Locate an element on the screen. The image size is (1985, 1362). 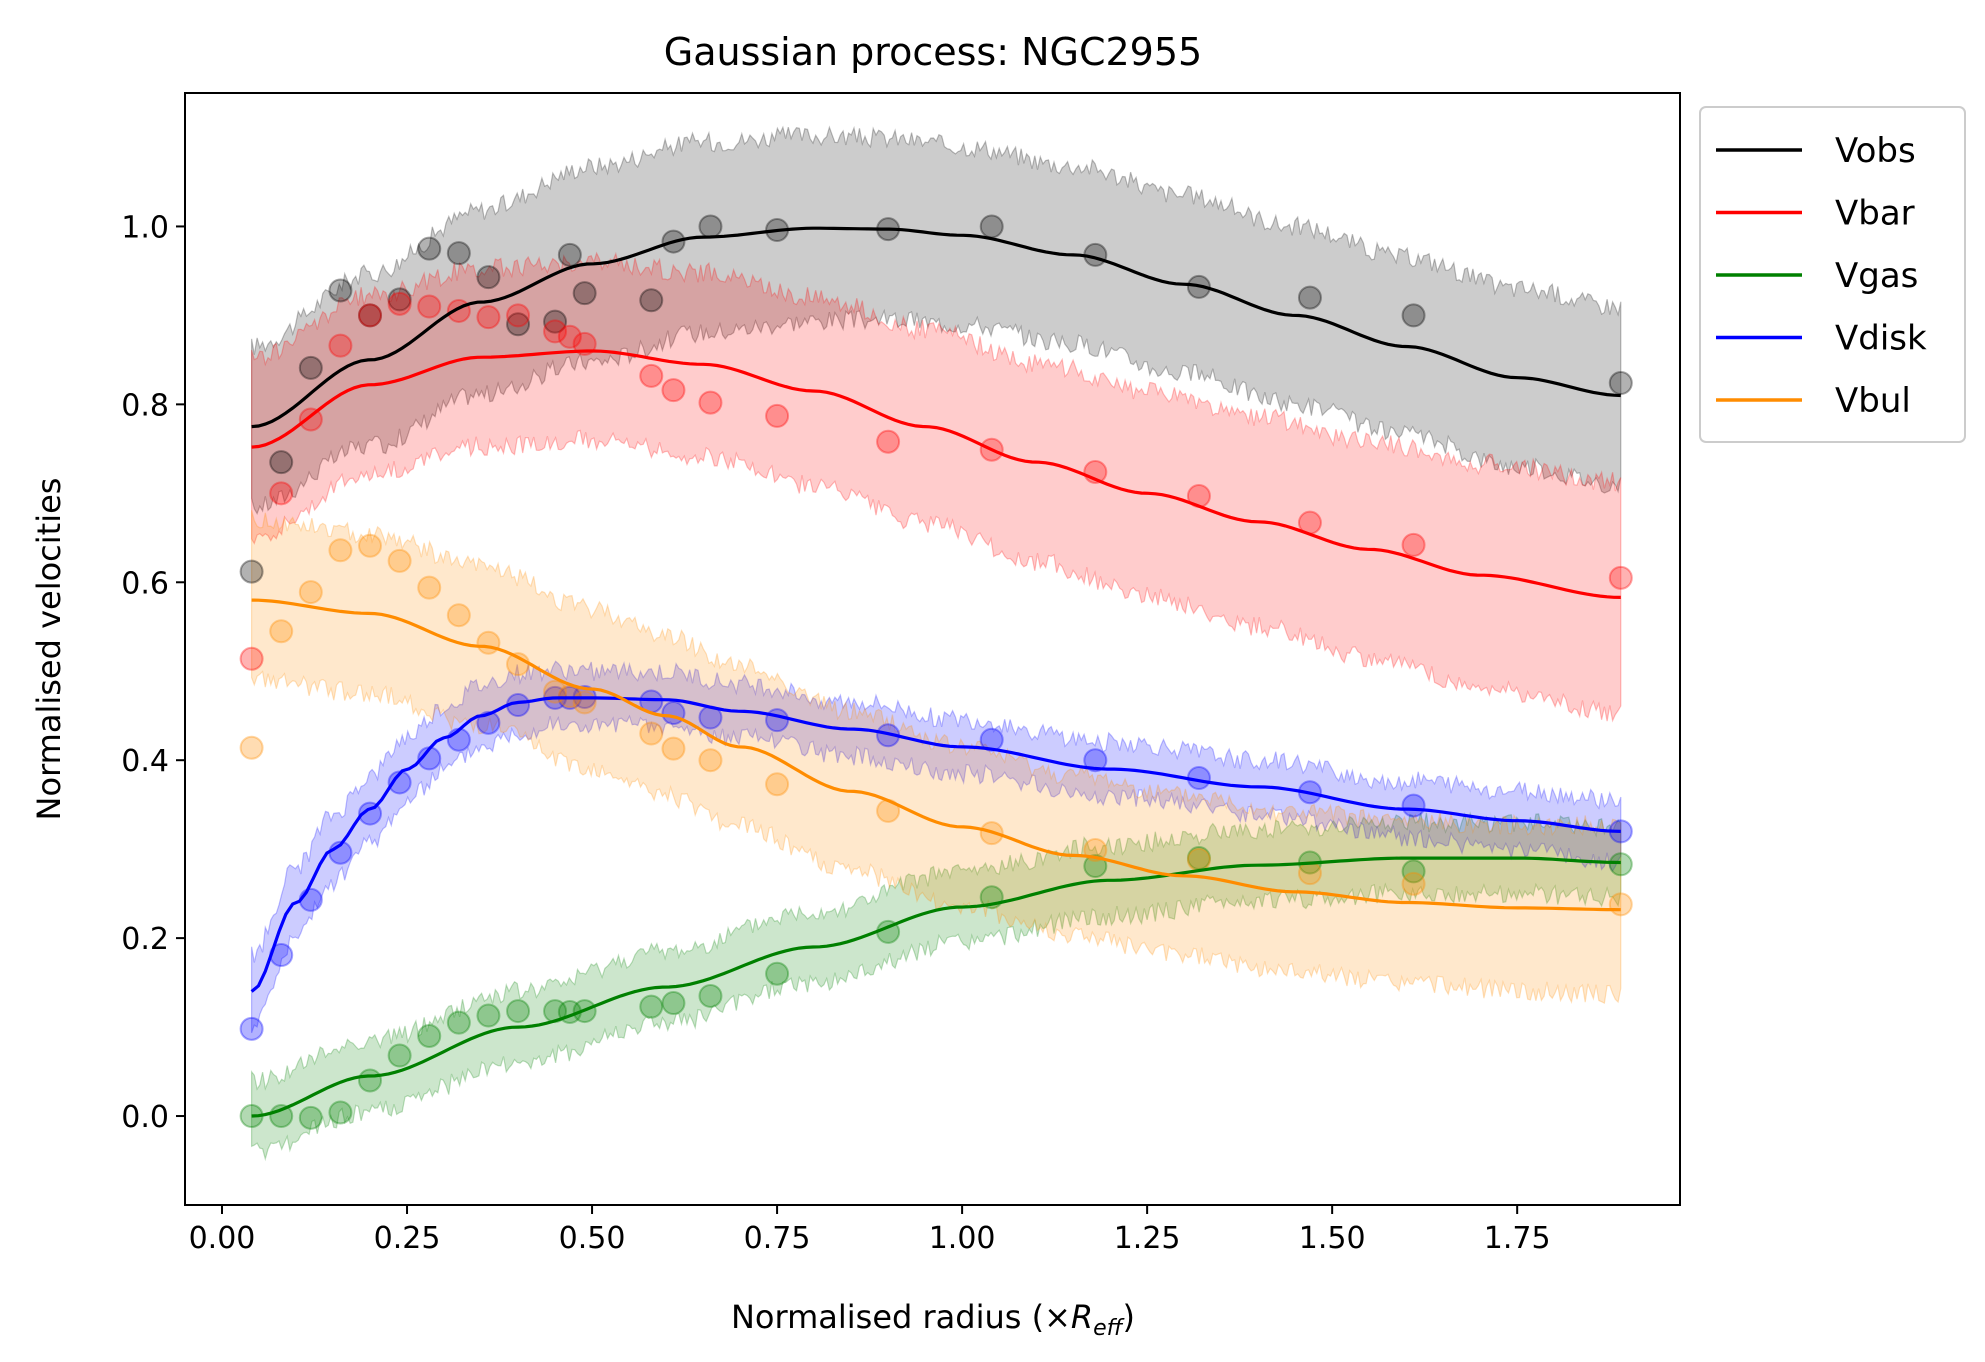
legend-label-vdisk: Vdisk is located at coordinates (1881, 339).